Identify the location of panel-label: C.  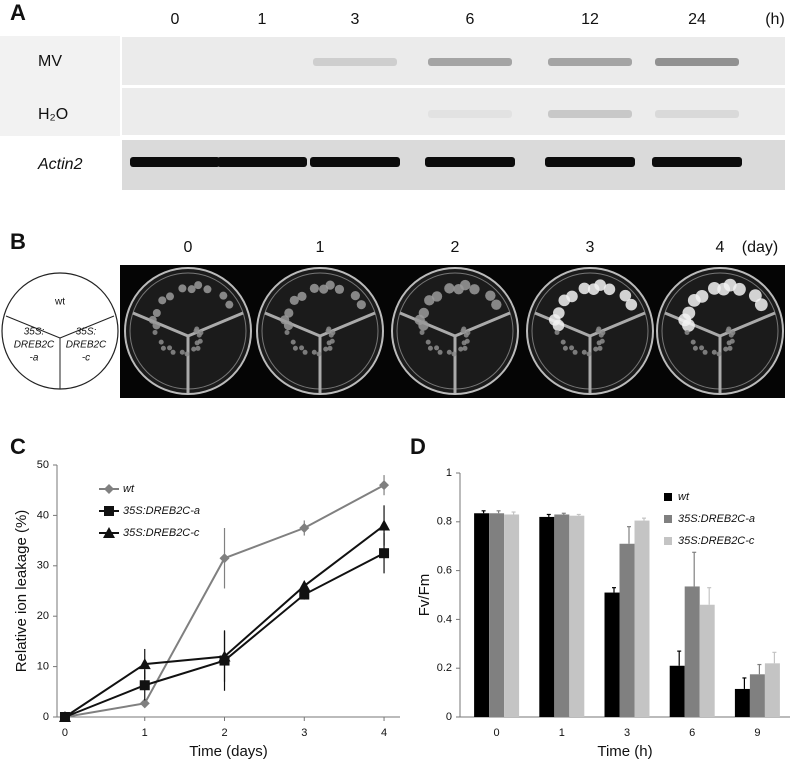
(18, 446).